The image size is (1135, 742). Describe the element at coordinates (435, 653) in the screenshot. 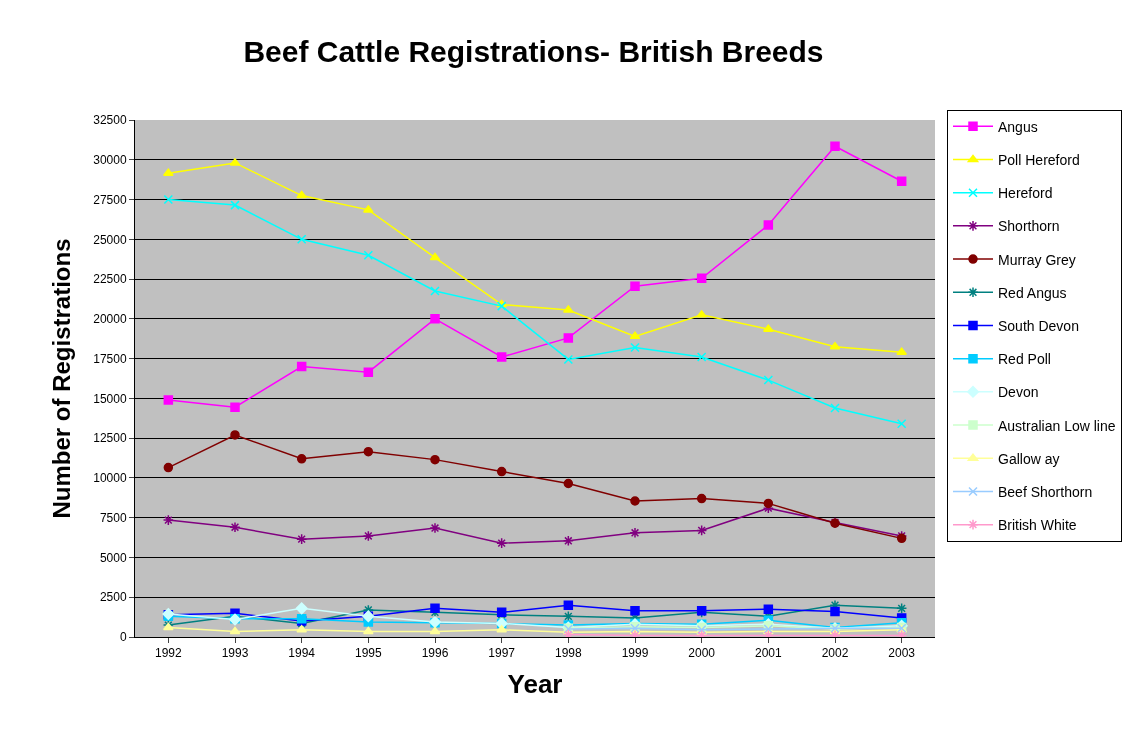

I see `x-tick-label: 1996` at that location.